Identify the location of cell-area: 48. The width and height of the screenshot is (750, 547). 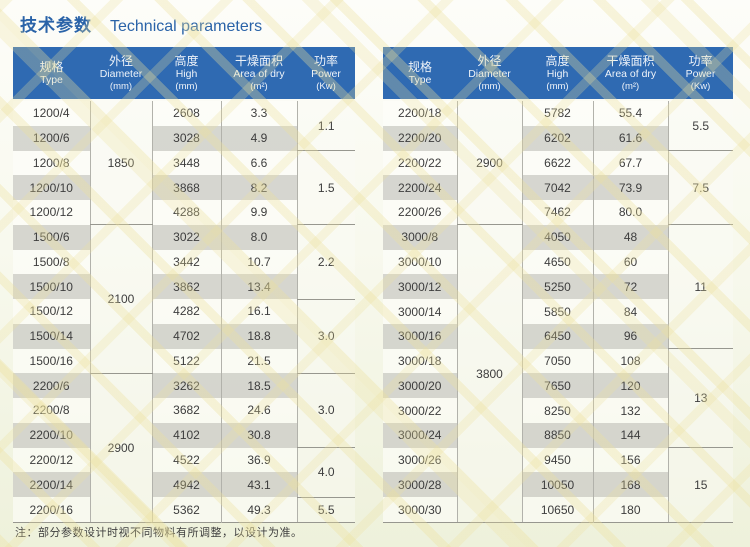
(630, 237).